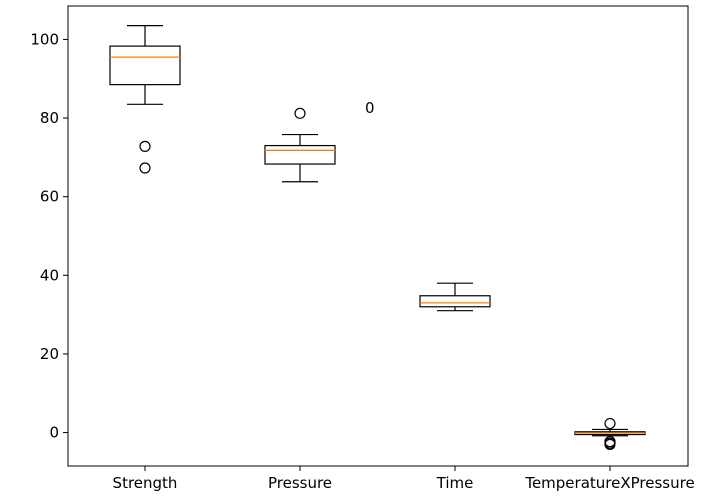 Image resolution: width=713 pixels, height=502 pixels. Describe the element at coordinates (49, 197) in the screenshot. I see `y-tick-label: 60` at that location.